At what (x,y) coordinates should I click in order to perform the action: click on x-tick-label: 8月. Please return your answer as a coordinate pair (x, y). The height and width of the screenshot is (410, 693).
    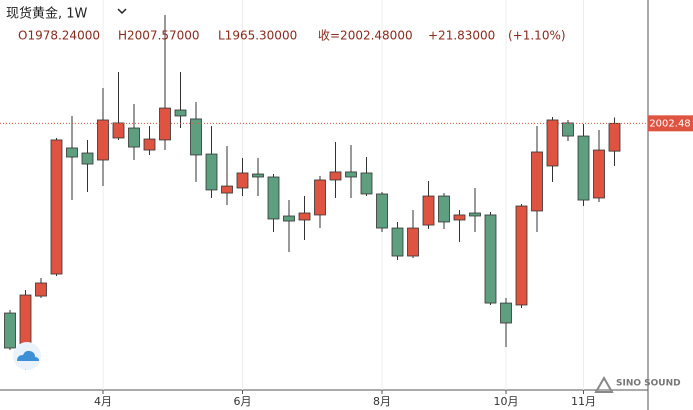
    Looking at the image, I should click on (382, 401).